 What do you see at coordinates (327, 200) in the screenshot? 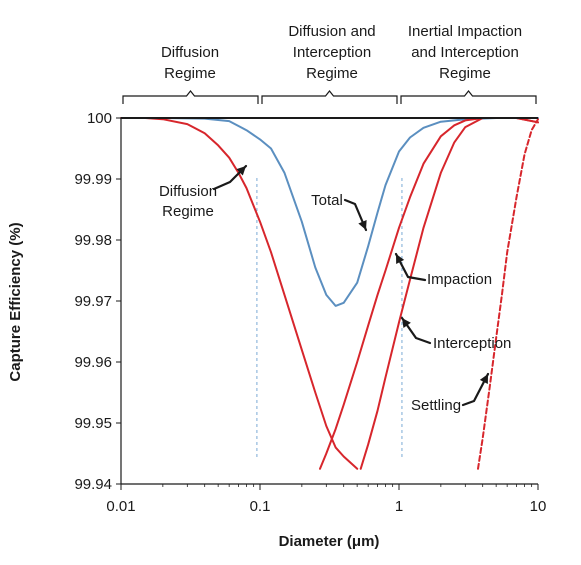
I see `annotation-label-total: Total` at bounding box center [327, 200].